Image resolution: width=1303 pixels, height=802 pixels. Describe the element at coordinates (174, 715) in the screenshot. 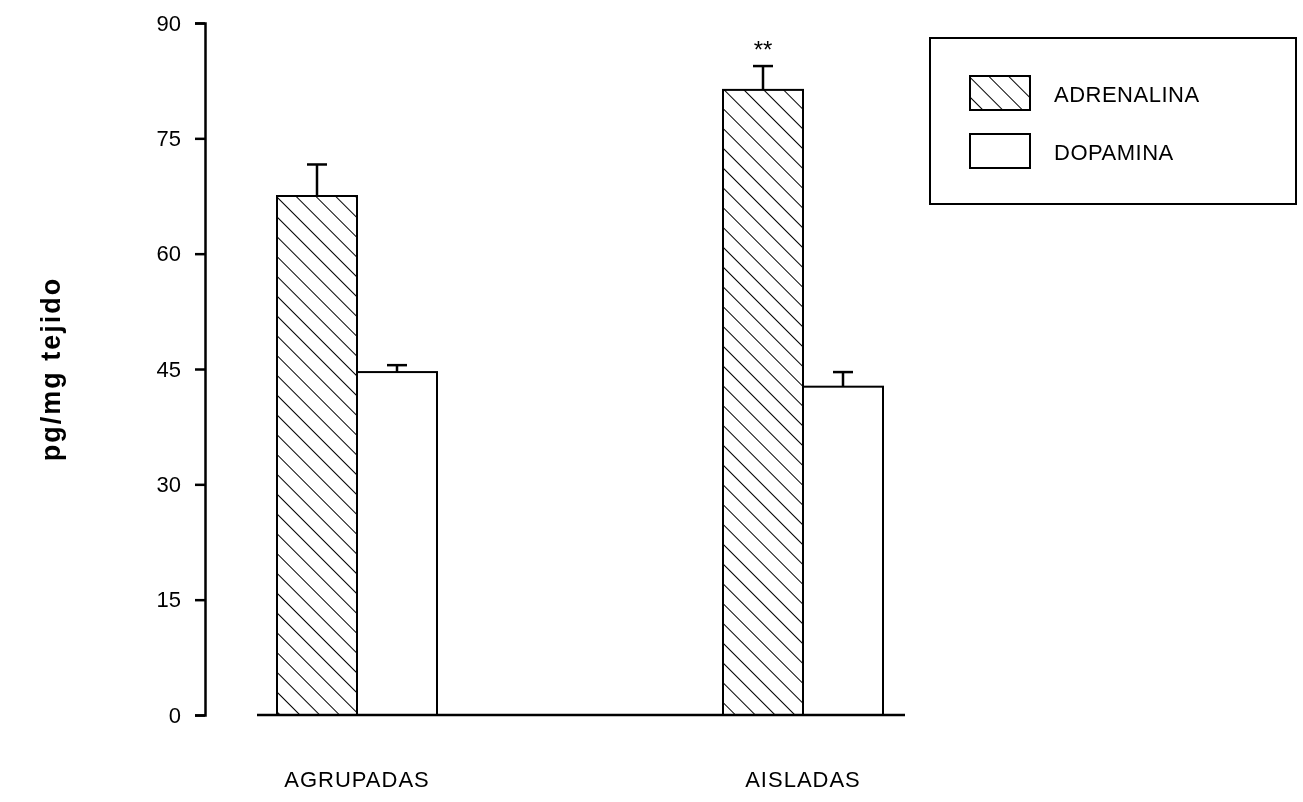

I see `y-tick-label: 0` at that location.